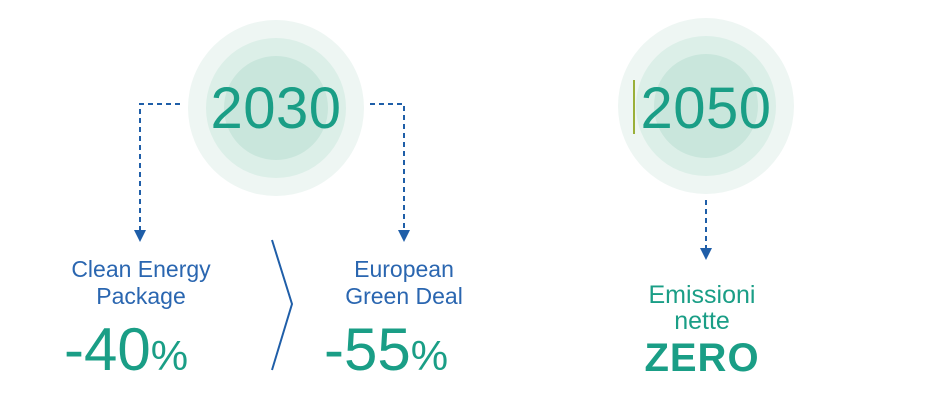 The height and width of the screenshot is (406, 936). I want to click on clean-energy-package-target: -40%, so click(126, 350).